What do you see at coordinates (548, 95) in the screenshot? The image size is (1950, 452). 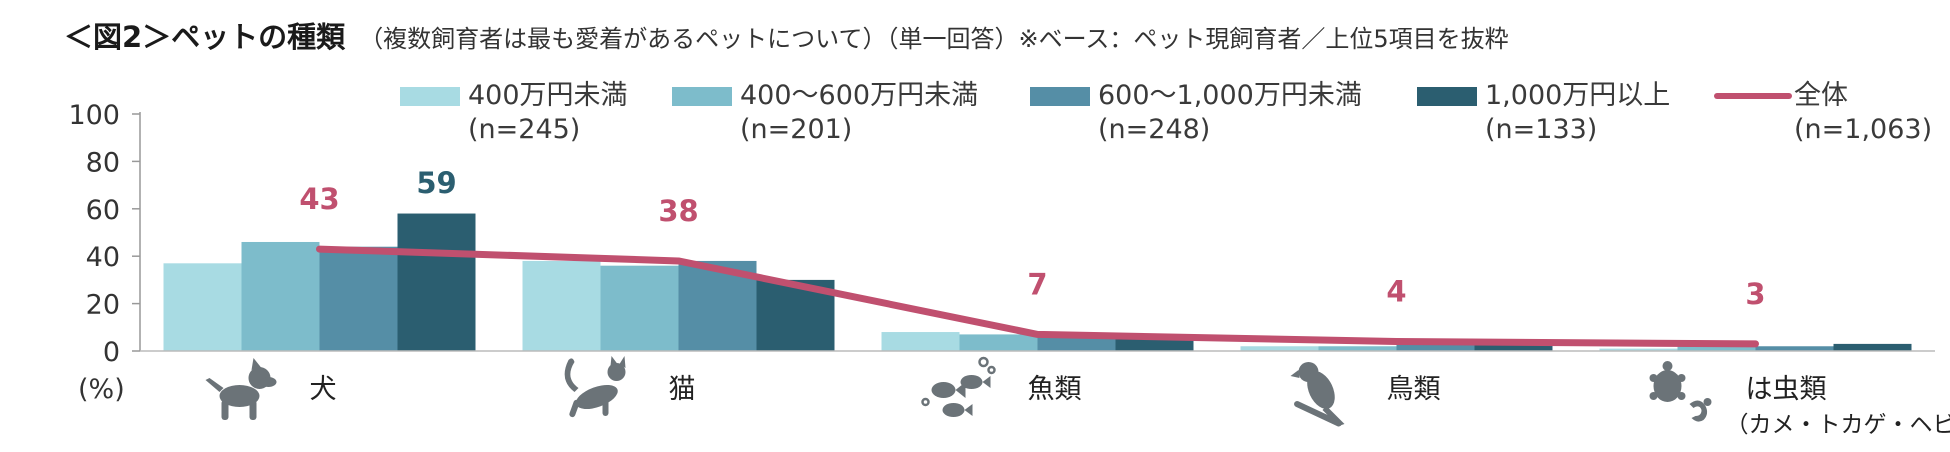 I see `legend-label: 400万円未満` at bounding box center [548, 95].